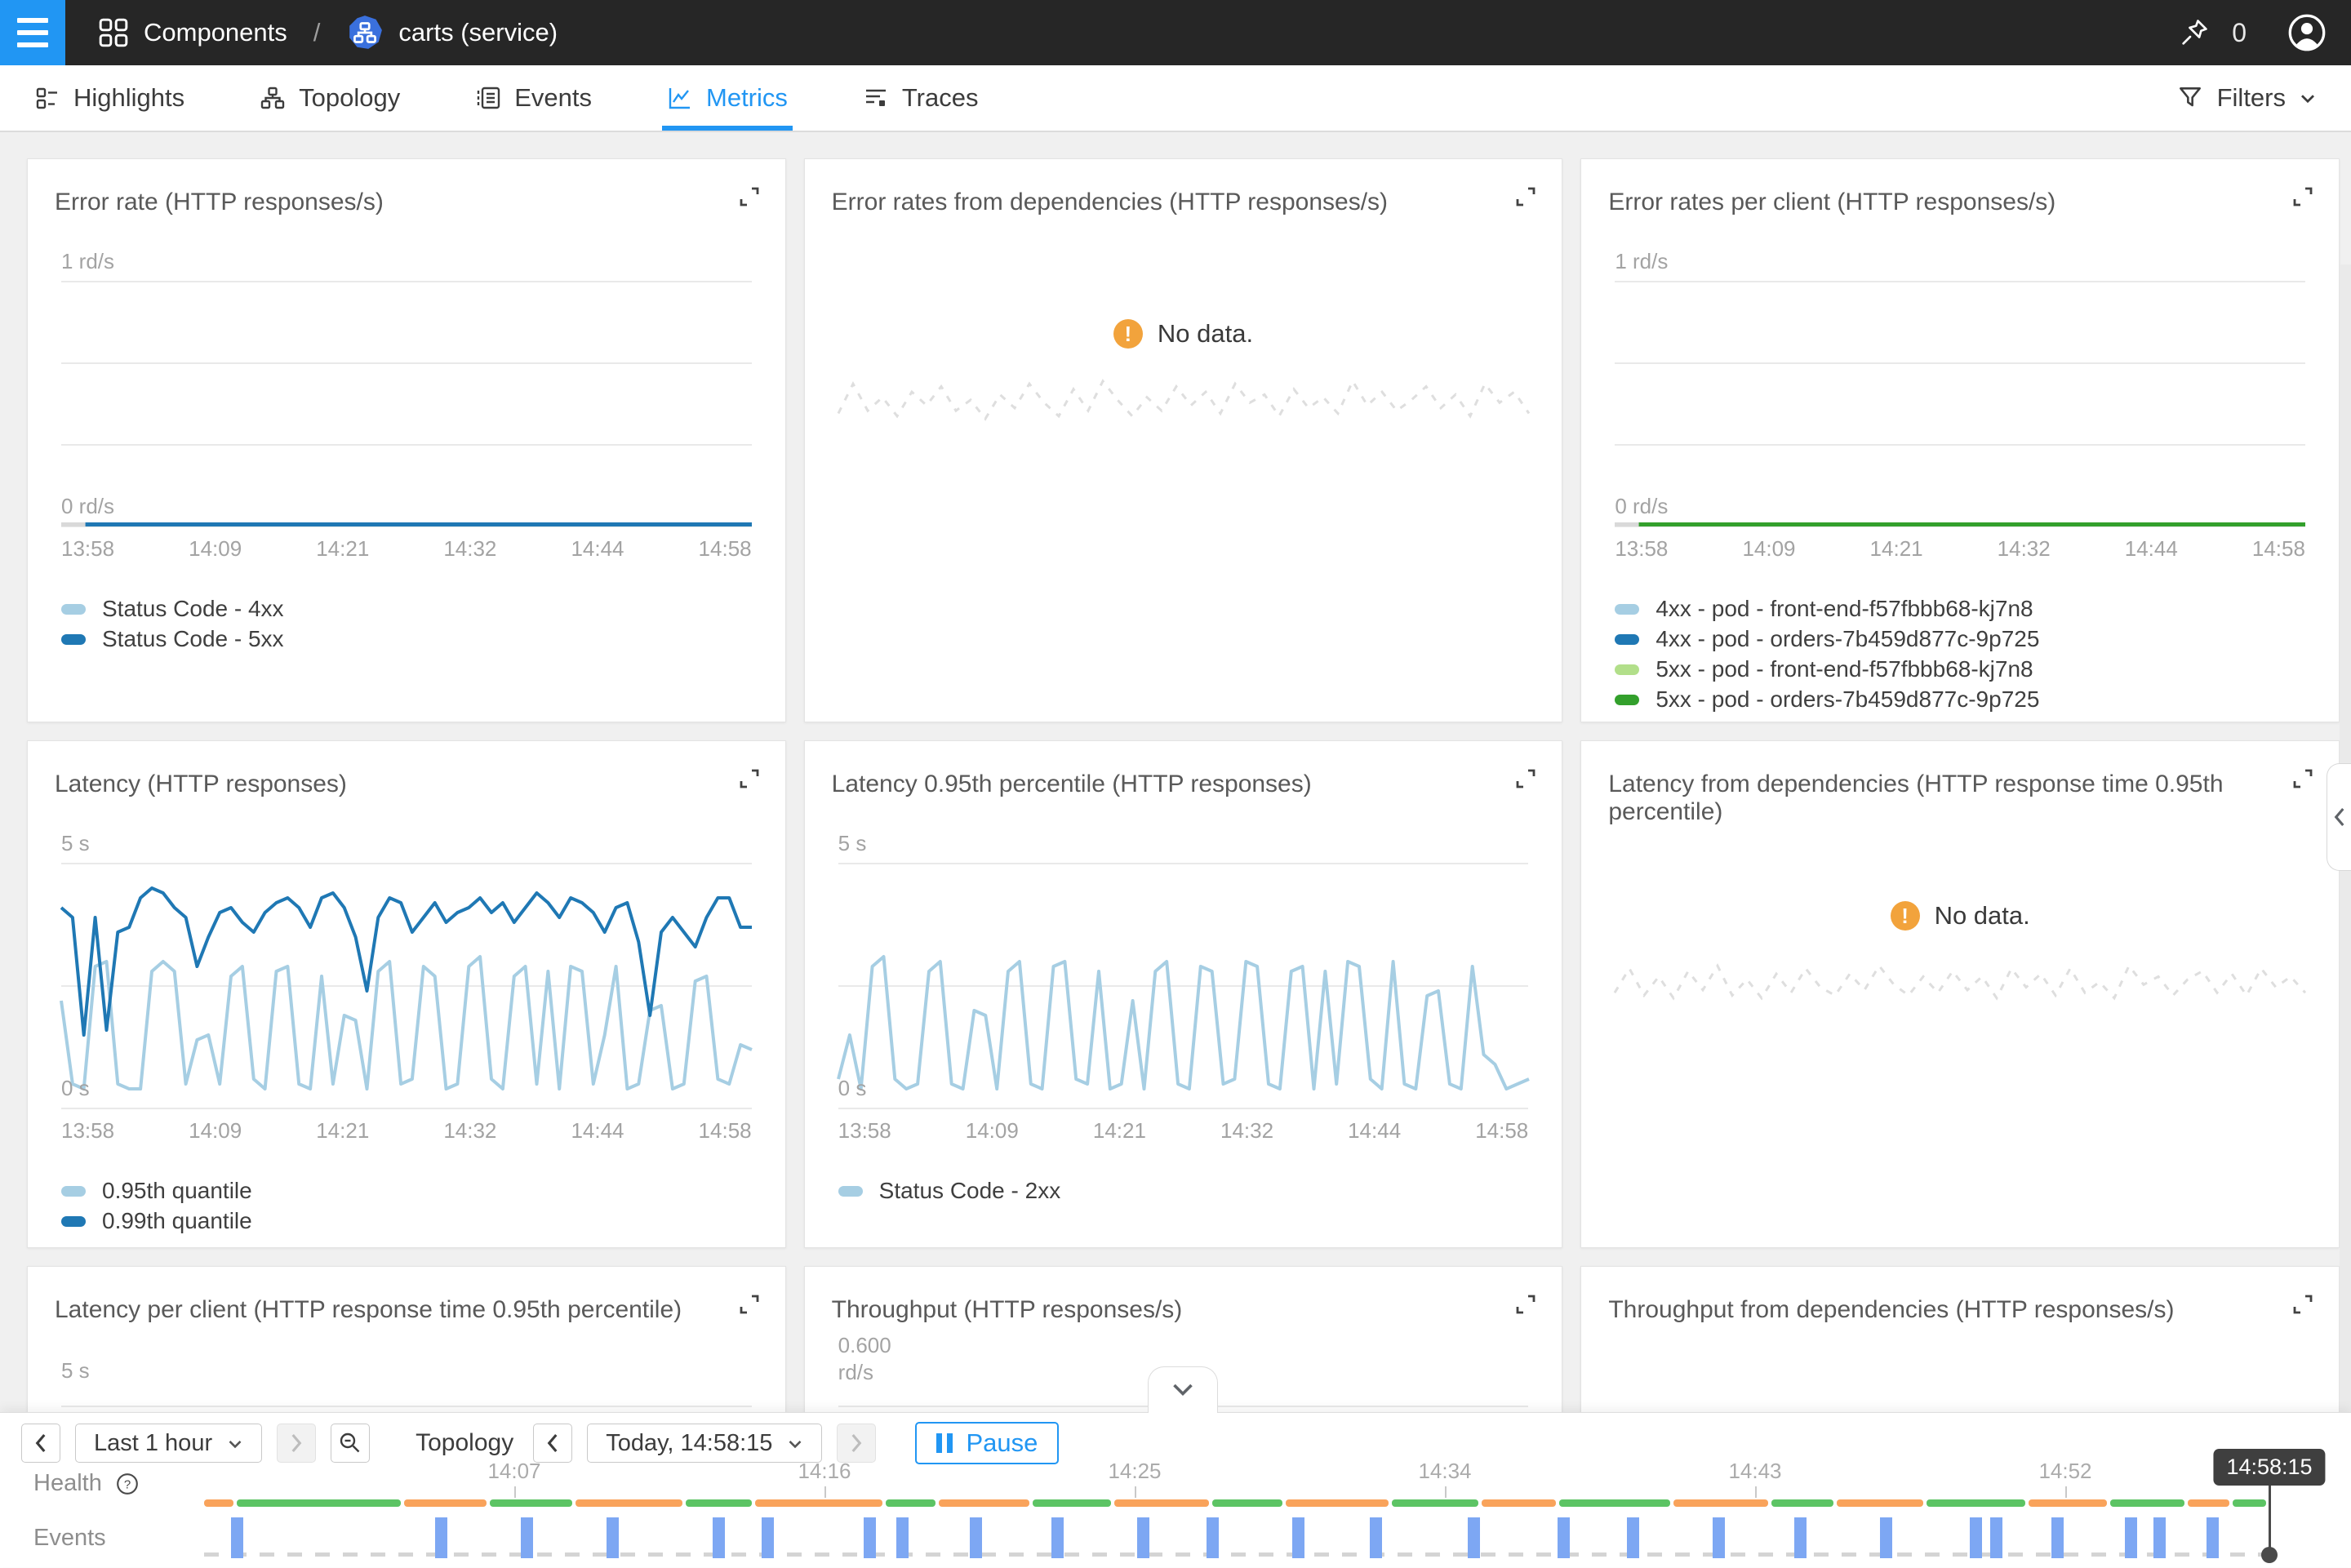 The width and height of the screenshot is (2351, 1568). I want to click on health-track, so click(1263, 1503).